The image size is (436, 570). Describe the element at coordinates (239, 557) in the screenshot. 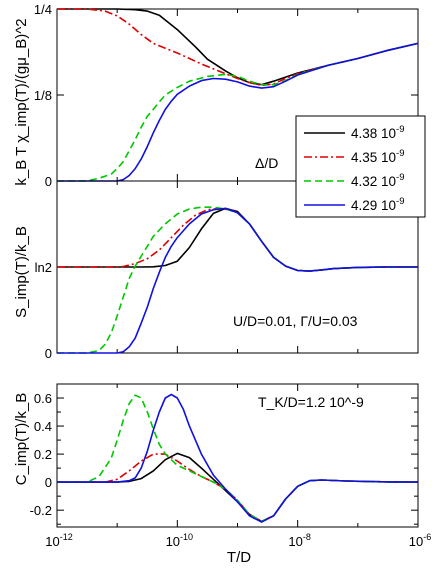

I see `x-axis-label: T/D` at that location.